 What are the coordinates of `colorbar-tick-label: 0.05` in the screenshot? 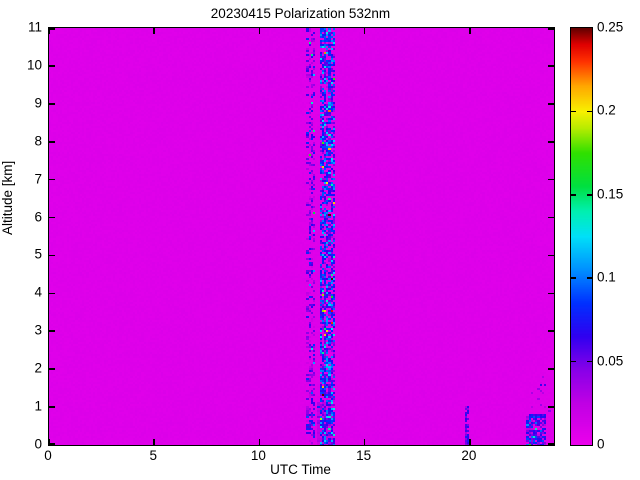 It's located at (610, 361).